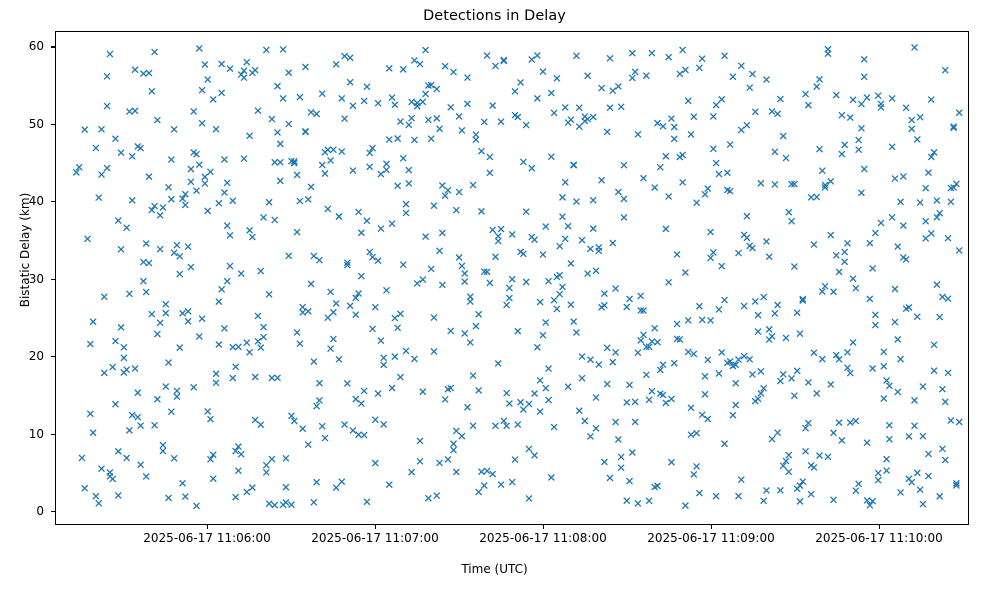 This screenshot has height=590, width=989. What do you see at coordinates (375, 538) in the screenshot?
I see `x-tick-label: 2025-06-17 11:07:00` at bounding box center [375, 538].